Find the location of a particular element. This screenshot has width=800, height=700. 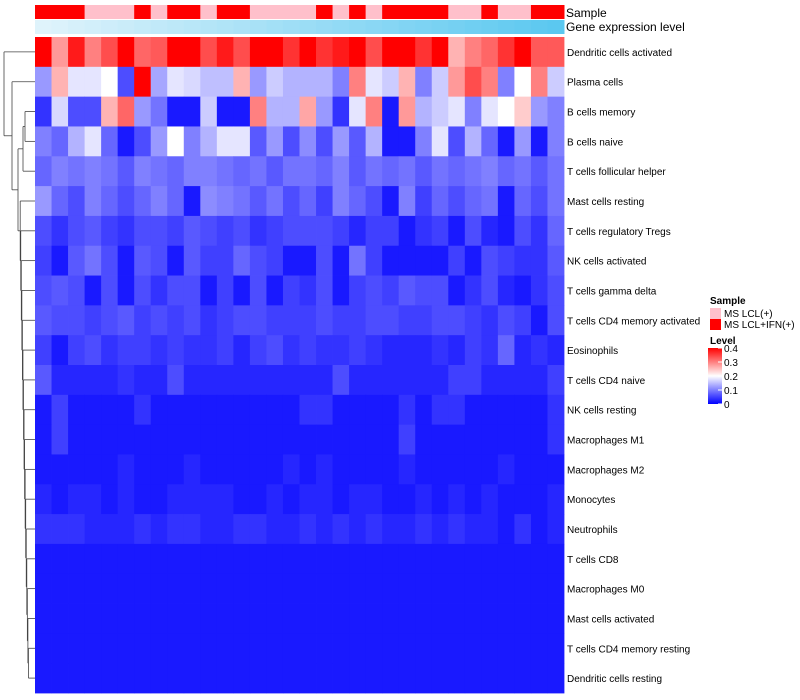

row-label: Eosinophils is located at coordinates (592, 351).